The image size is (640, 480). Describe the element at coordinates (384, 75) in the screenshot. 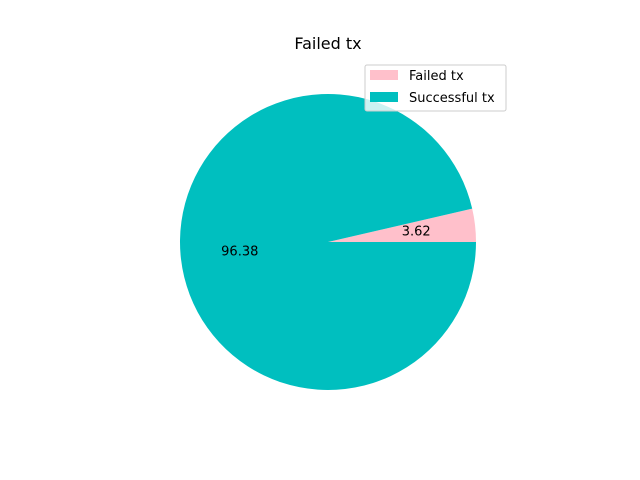

I see `legend-swatch-failed` at that location.